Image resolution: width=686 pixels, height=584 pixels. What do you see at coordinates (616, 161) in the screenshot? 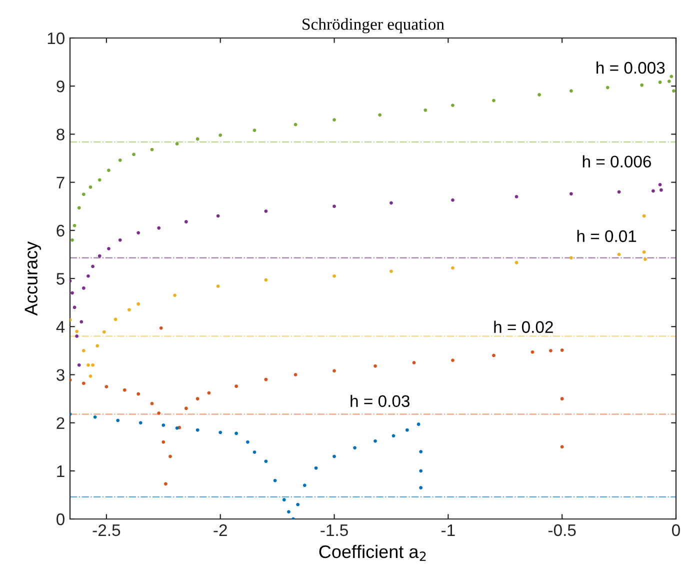
I see `series-label: h = 0.006` at bounding box center [616, 161].